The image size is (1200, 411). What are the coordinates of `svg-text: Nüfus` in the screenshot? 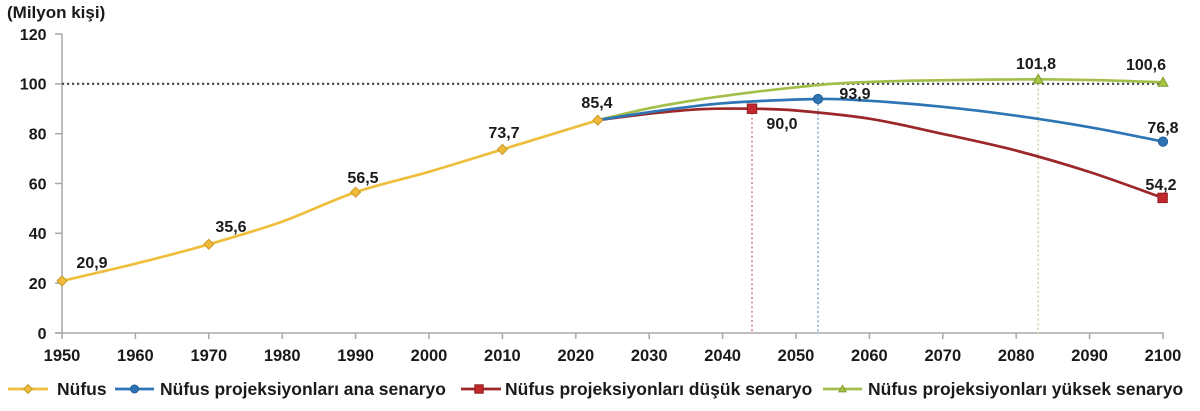 It's located at (82, 389).